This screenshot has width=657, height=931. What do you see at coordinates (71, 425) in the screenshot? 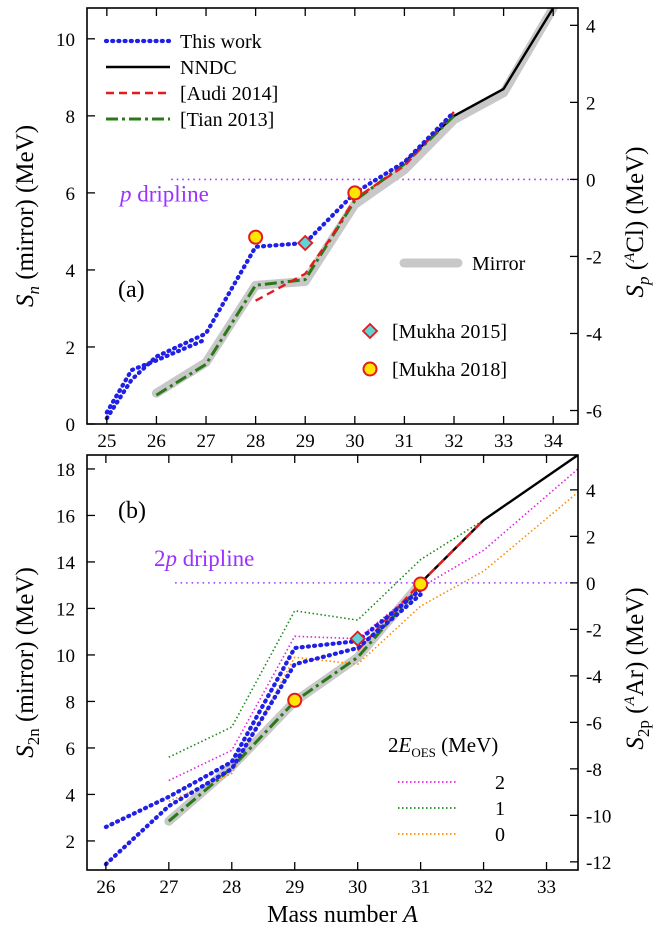
I see `y-tick-label: 0` at bounding box center [71, 425].